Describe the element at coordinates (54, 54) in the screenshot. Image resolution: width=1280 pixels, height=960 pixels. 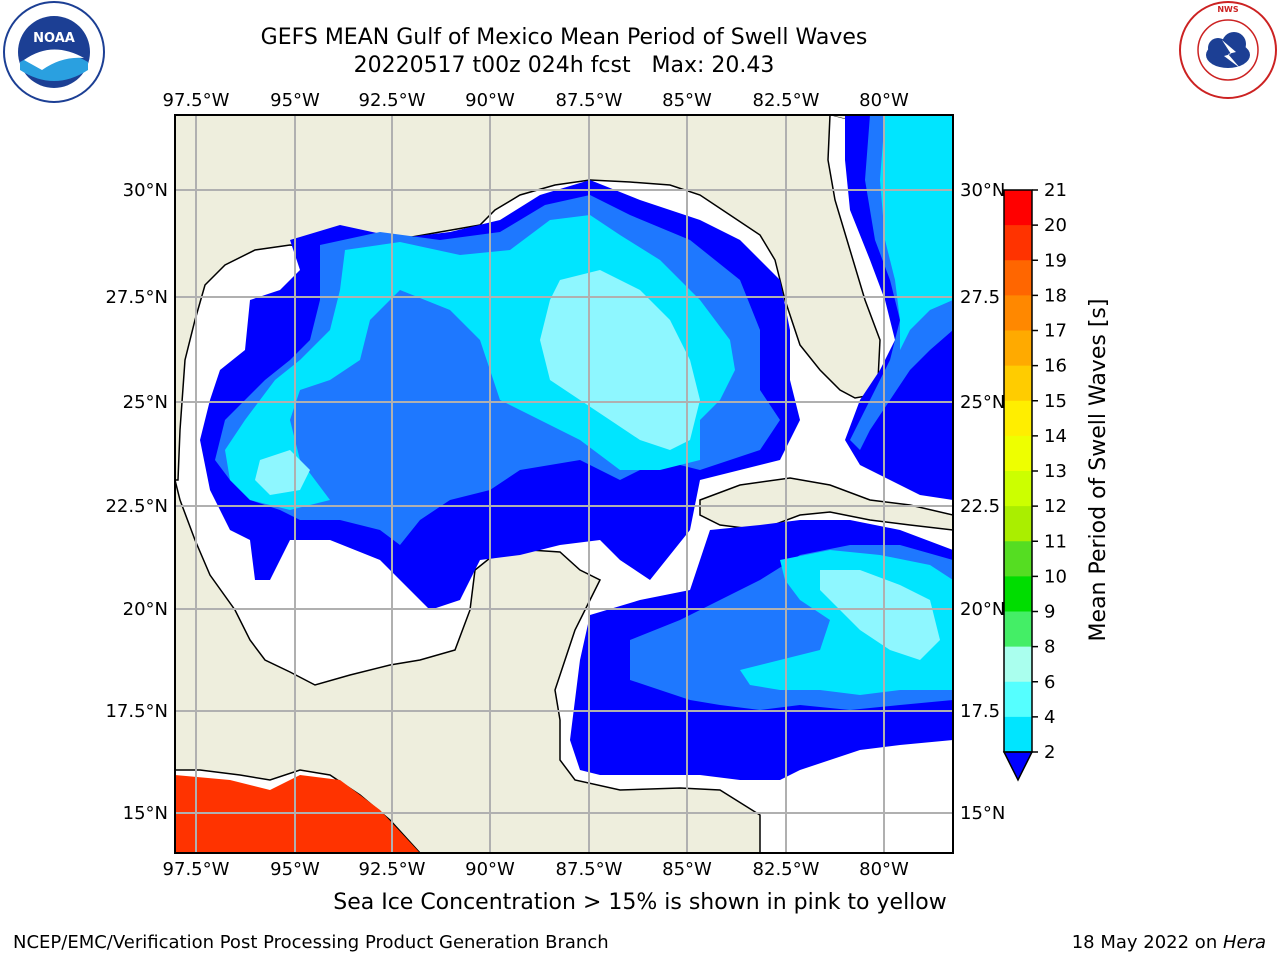
I see `noaa-logo: NOAA` at that location.